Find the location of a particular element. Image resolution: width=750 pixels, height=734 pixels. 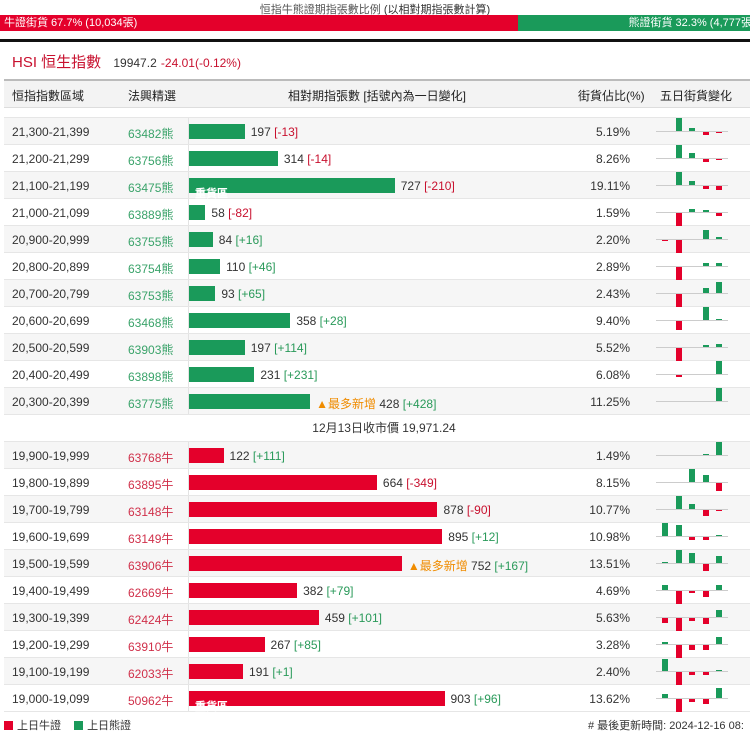

table-row: 19,800-19,899 63895牛 664 [-349] 8.15% is located at coordinates (377, 482).